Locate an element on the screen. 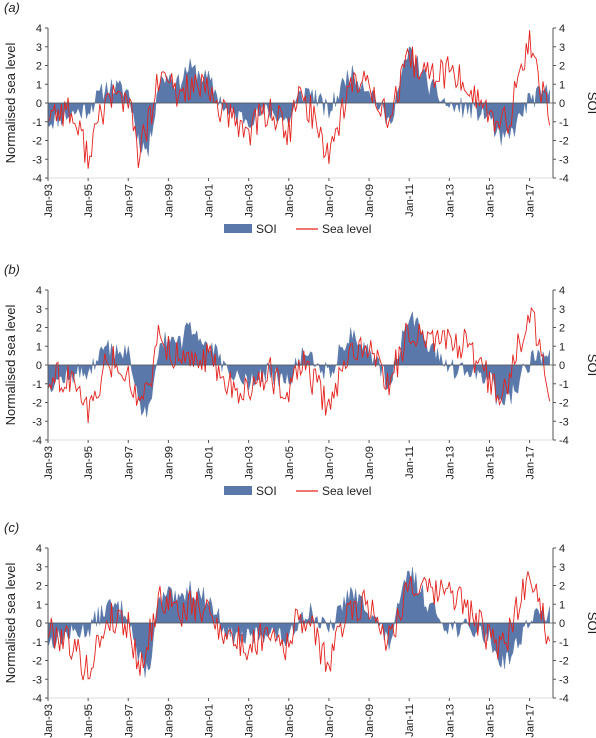 The image size is (596, 738). soi-area is located at coordinates (298, 101).